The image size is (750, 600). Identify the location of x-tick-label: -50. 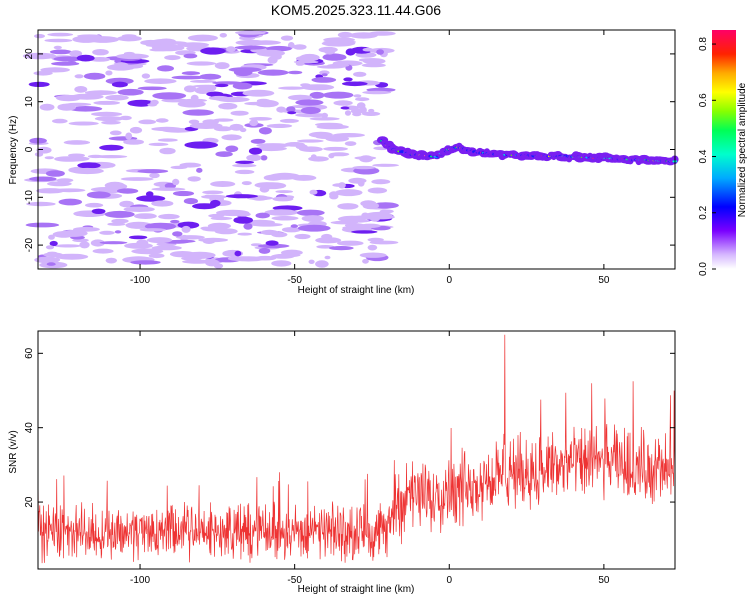
(294, 280).